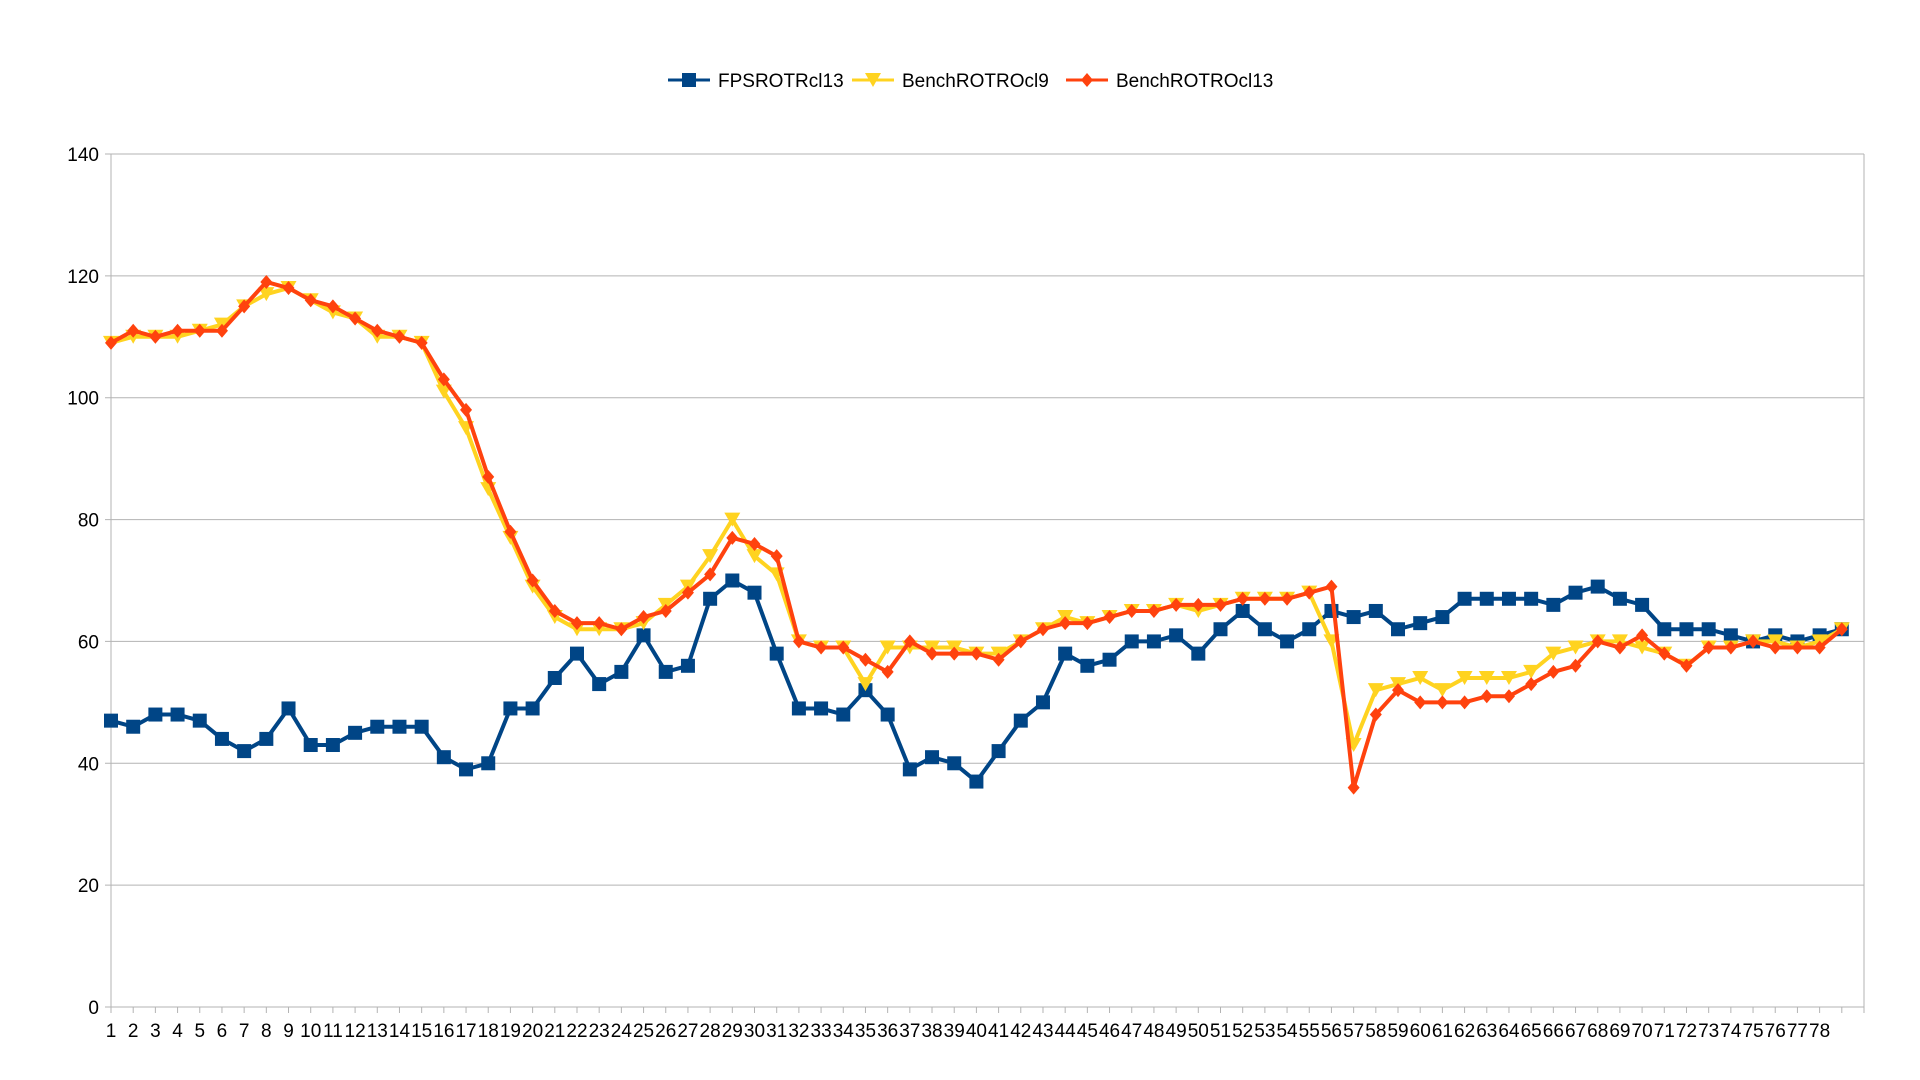 Image resolution: width=1920 pixels, height=1080 pixels. What do you see at coordinates (177, 1031) in the screenshot?
I see `x-tick-label: 4` at bounding box center [177, 1031].